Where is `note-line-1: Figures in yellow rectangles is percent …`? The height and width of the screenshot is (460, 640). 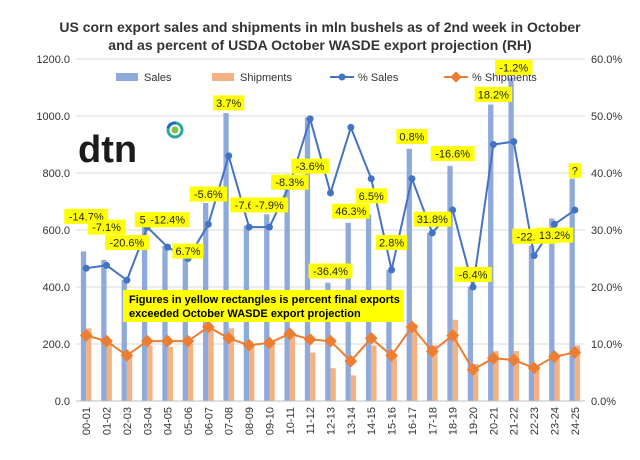 note-line-1: Figures in yellow rectangles is percent … is located at coordinates (264, 300).